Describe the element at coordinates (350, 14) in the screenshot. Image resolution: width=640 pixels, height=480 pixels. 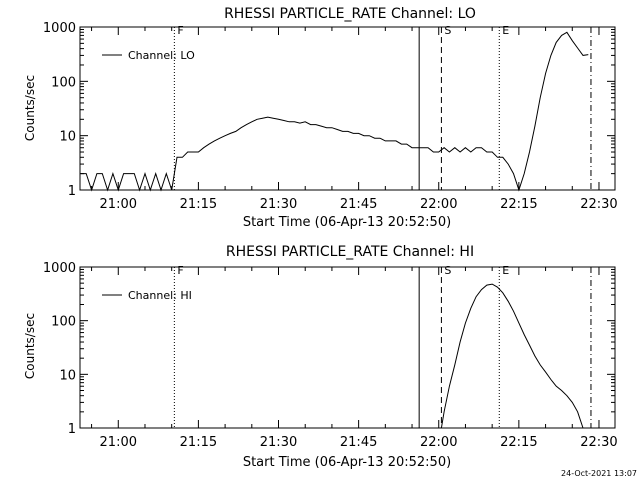
I see `chart-title: RHESSI PARTICLE_RATE Channel: LO` at that location.